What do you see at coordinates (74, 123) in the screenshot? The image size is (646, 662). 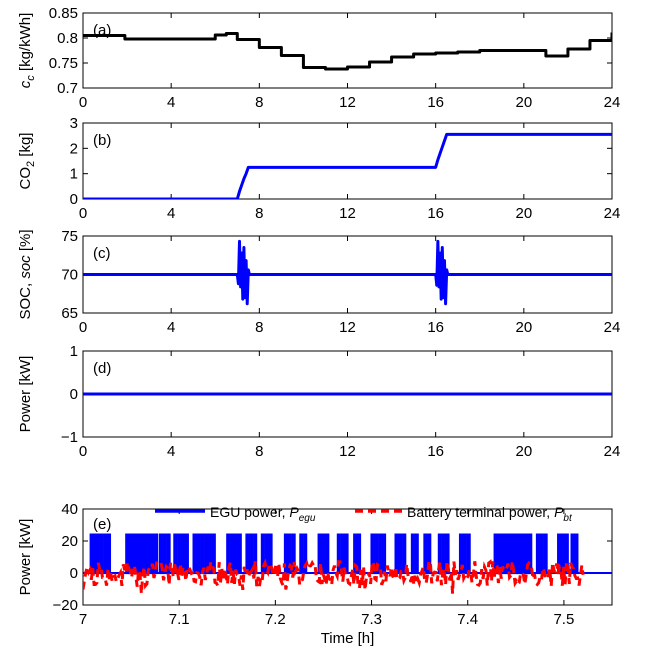 I see `y-tick-label: 3` at bounding box center [74, 123].